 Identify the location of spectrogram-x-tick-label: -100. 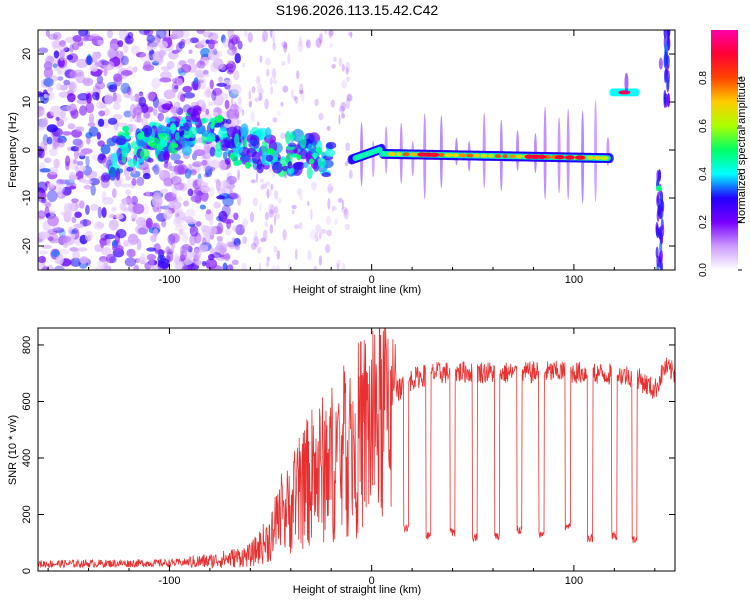
(169, 280).